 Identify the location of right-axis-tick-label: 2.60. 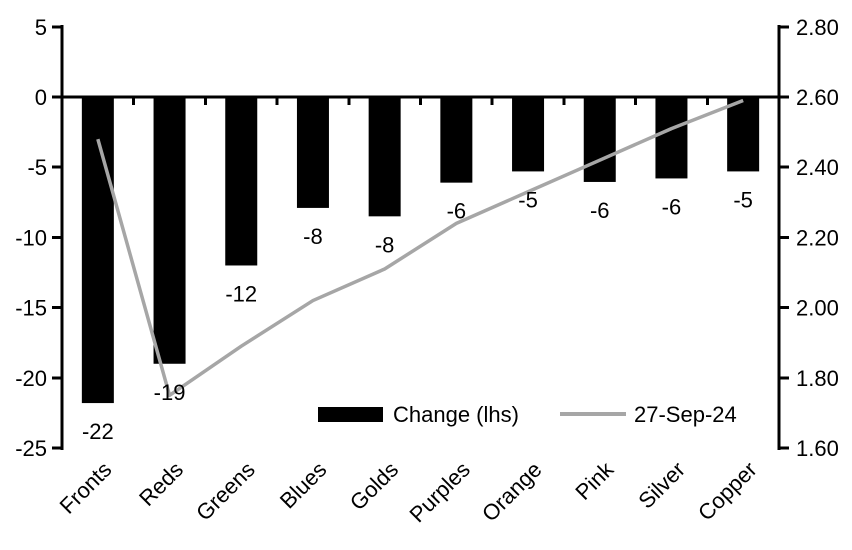
(817, 97).